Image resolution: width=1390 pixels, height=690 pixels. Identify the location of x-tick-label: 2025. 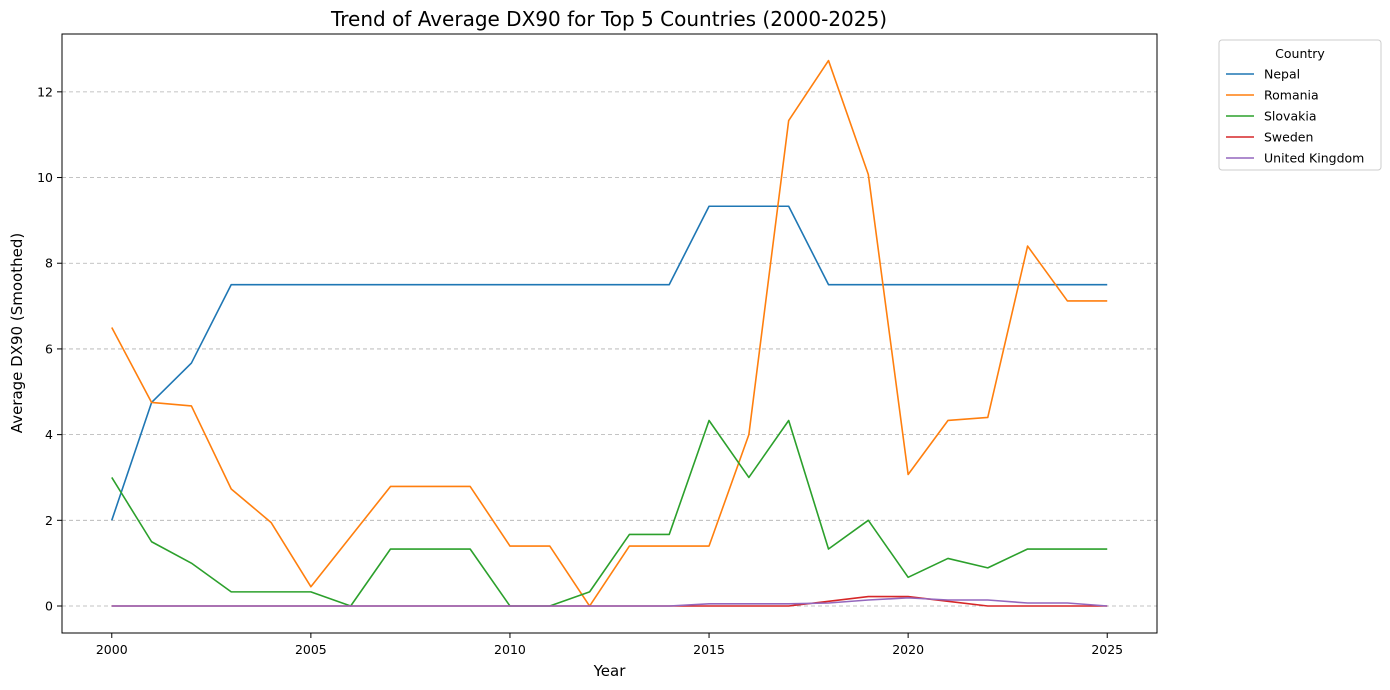
(1107, 649).